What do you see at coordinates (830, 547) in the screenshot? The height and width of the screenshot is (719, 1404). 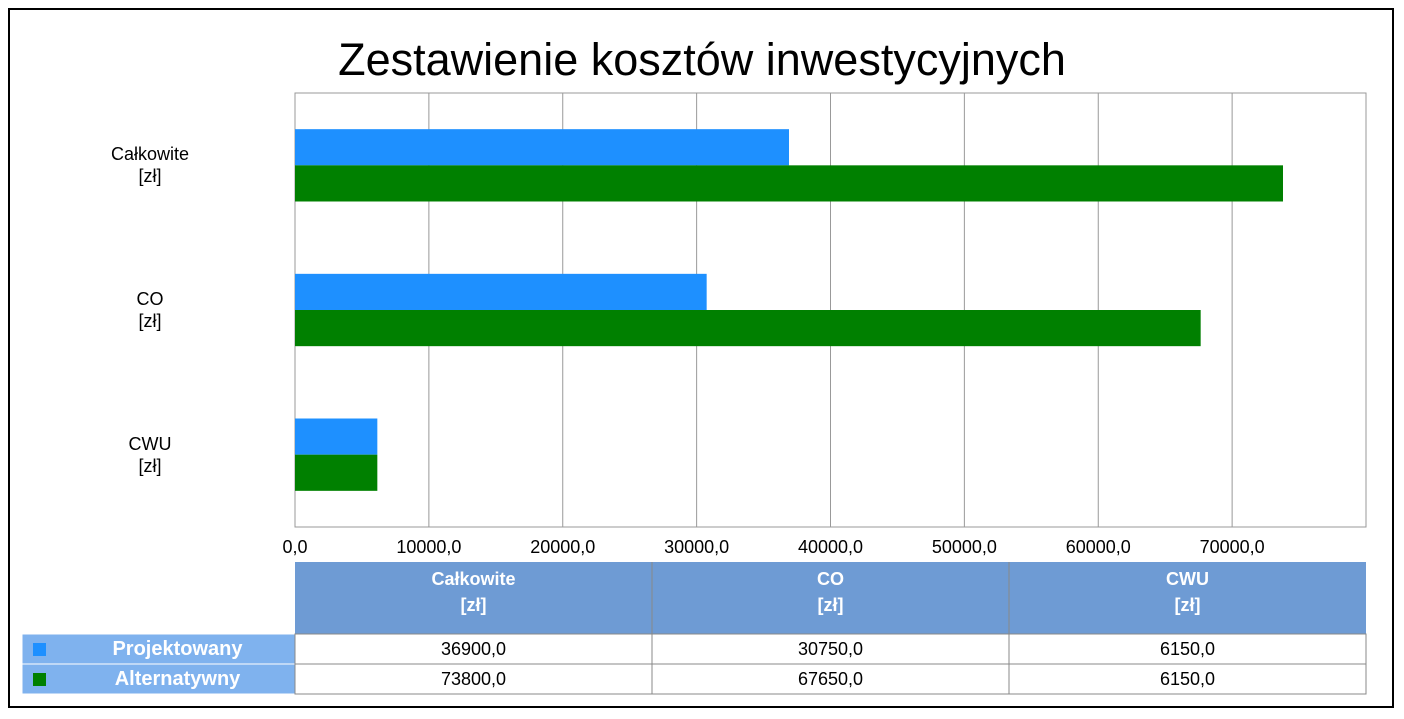 I see `x-tick-label: 40000,0` at bounding box center [830, 547].